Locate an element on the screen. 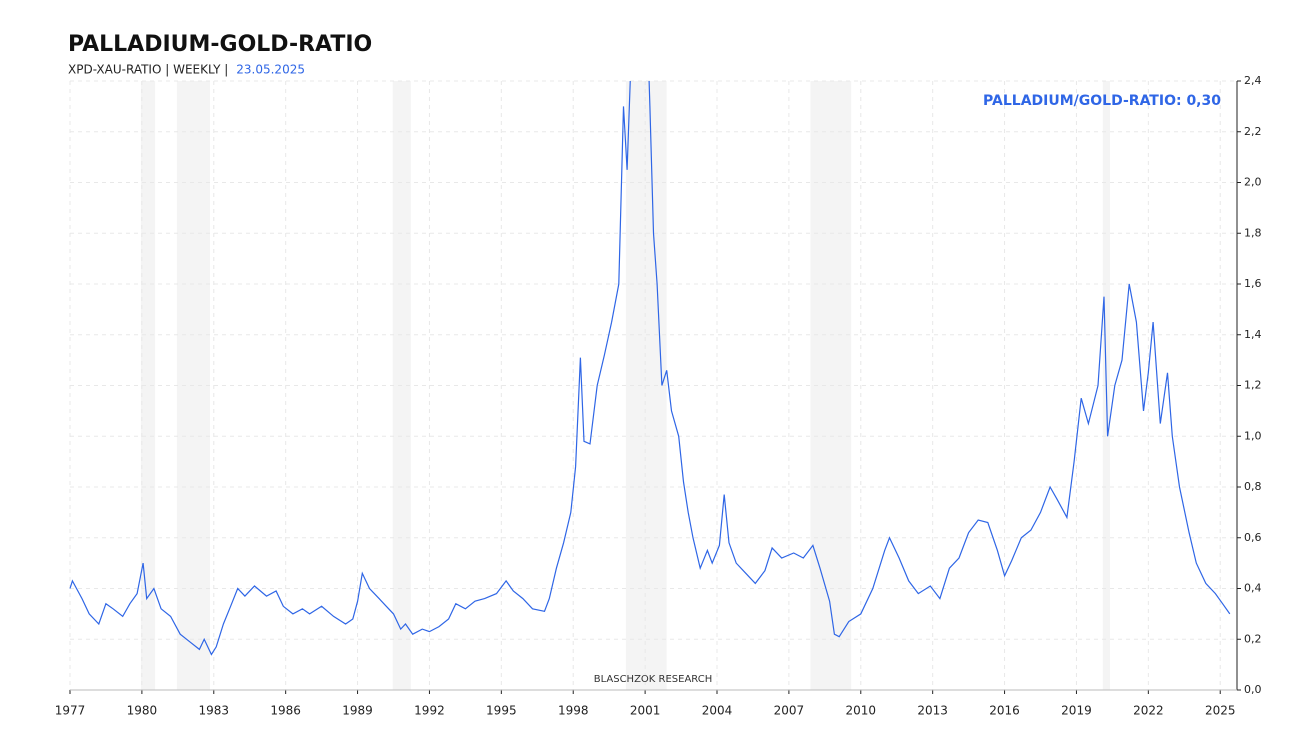 This screenshot has width=1307, height=734. x-tick-label: 1986 is located at coordinates (285, 711).